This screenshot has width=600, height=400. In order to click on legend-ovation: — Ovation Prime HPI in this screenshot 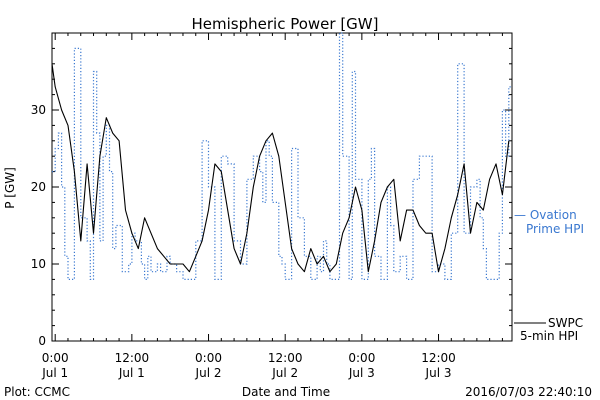, I will do `click(549, 222)`.